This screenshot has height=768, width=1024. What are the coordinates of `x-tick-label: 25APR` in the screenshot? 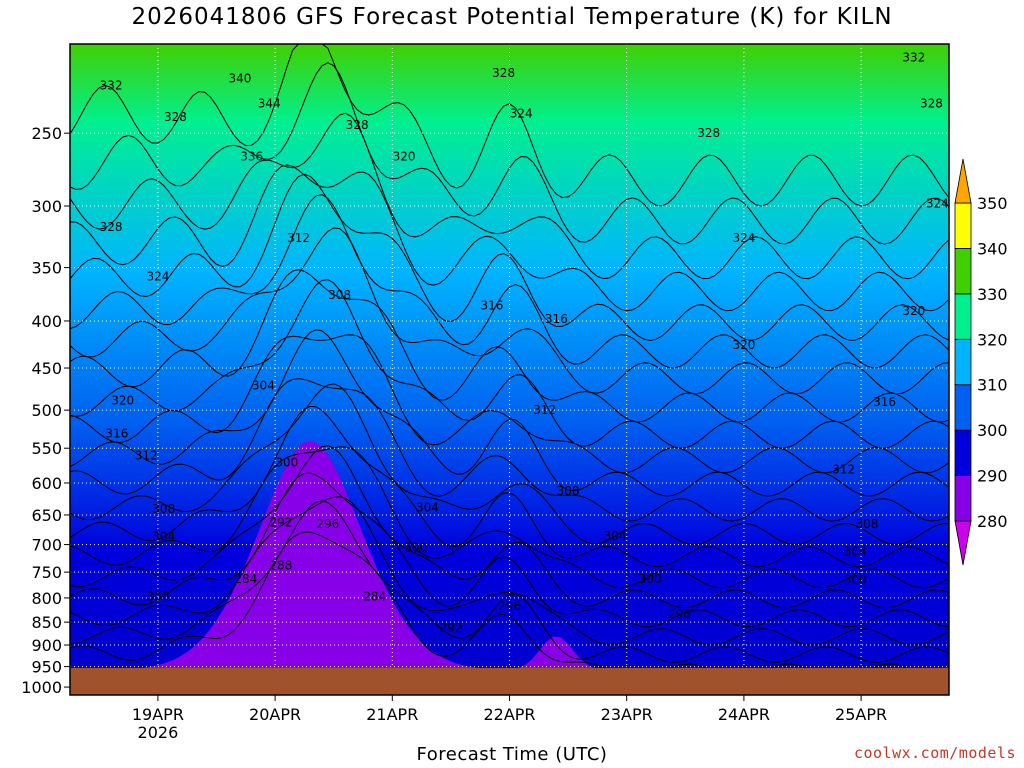 It's located at (861, 714).